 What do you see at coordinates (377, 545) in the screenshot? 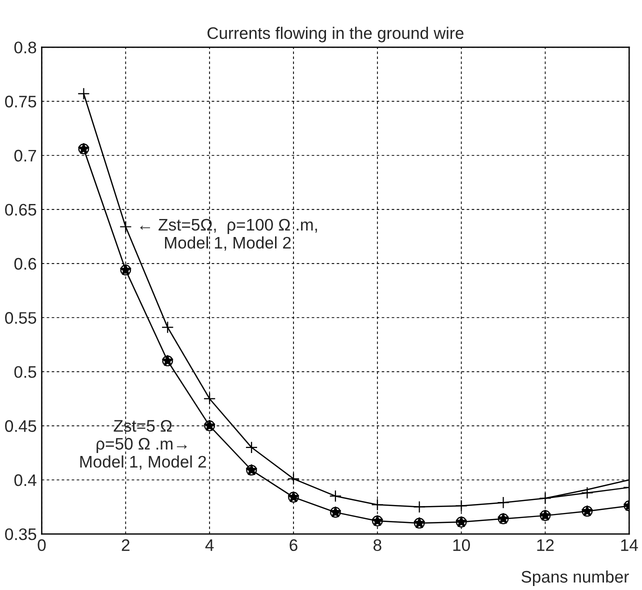
I see `x-tick-label: 8` at bounding box center [377, 545].